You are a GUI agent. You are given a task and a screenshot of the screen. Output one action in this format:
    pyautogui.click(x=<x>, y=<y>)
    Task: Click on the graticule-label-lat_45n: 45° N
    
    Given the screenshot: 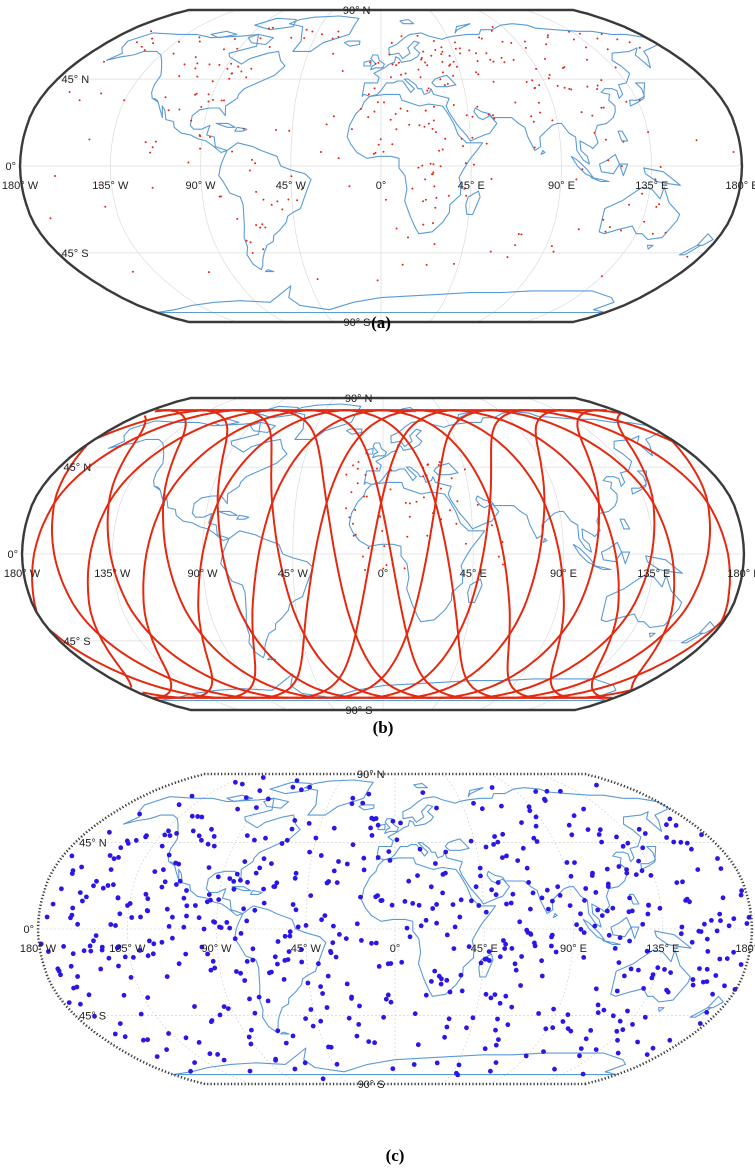 What is the action you would take?
    pyautogui.click(x=78, y=468)
    